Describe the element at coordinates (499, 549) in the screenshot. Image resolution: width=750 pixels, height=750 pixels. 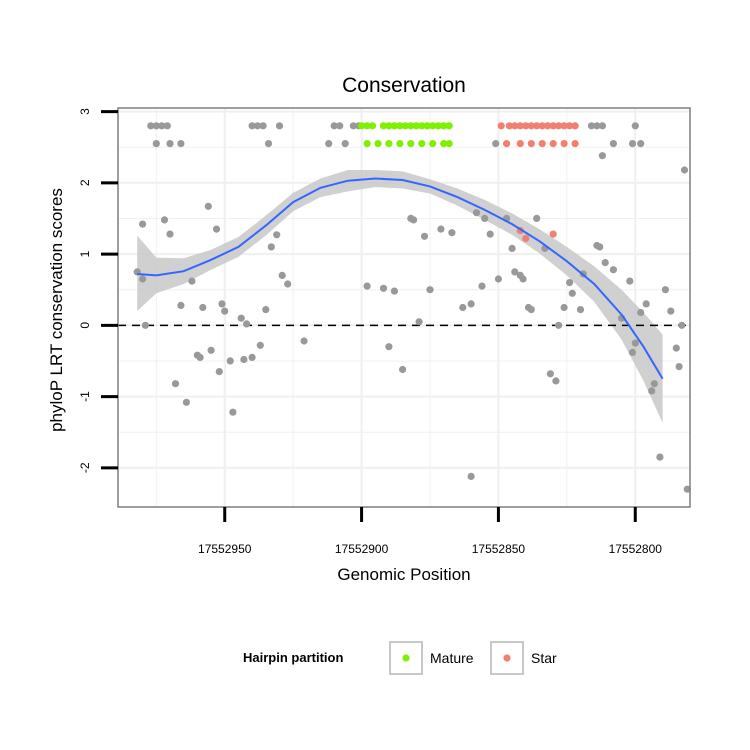
I see `x-tick-label: 17552850` at that location.